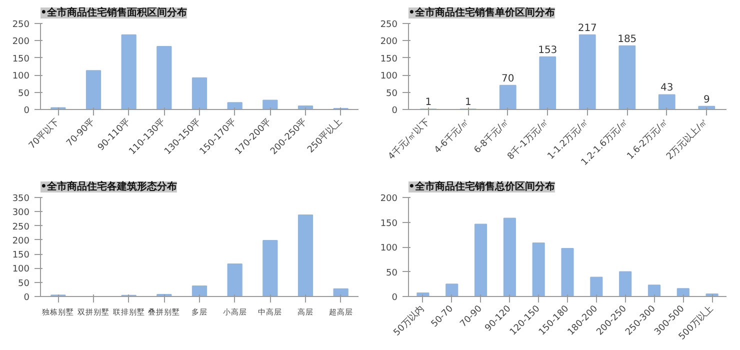 The image size is (740, 350). What do you see at coordinates (409, 139) in the screenshot?
I see `x-tick-label: 4千元/㎡以下` at bounding box center [409, 139].